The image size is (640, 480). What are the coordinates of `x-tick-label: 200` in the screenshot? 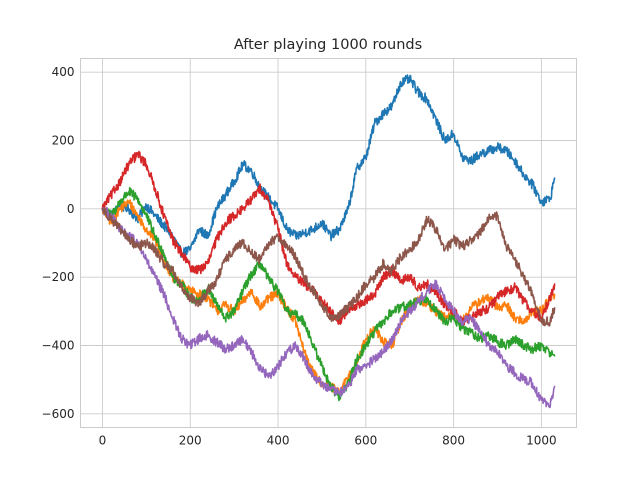 It's located at (190, 441).